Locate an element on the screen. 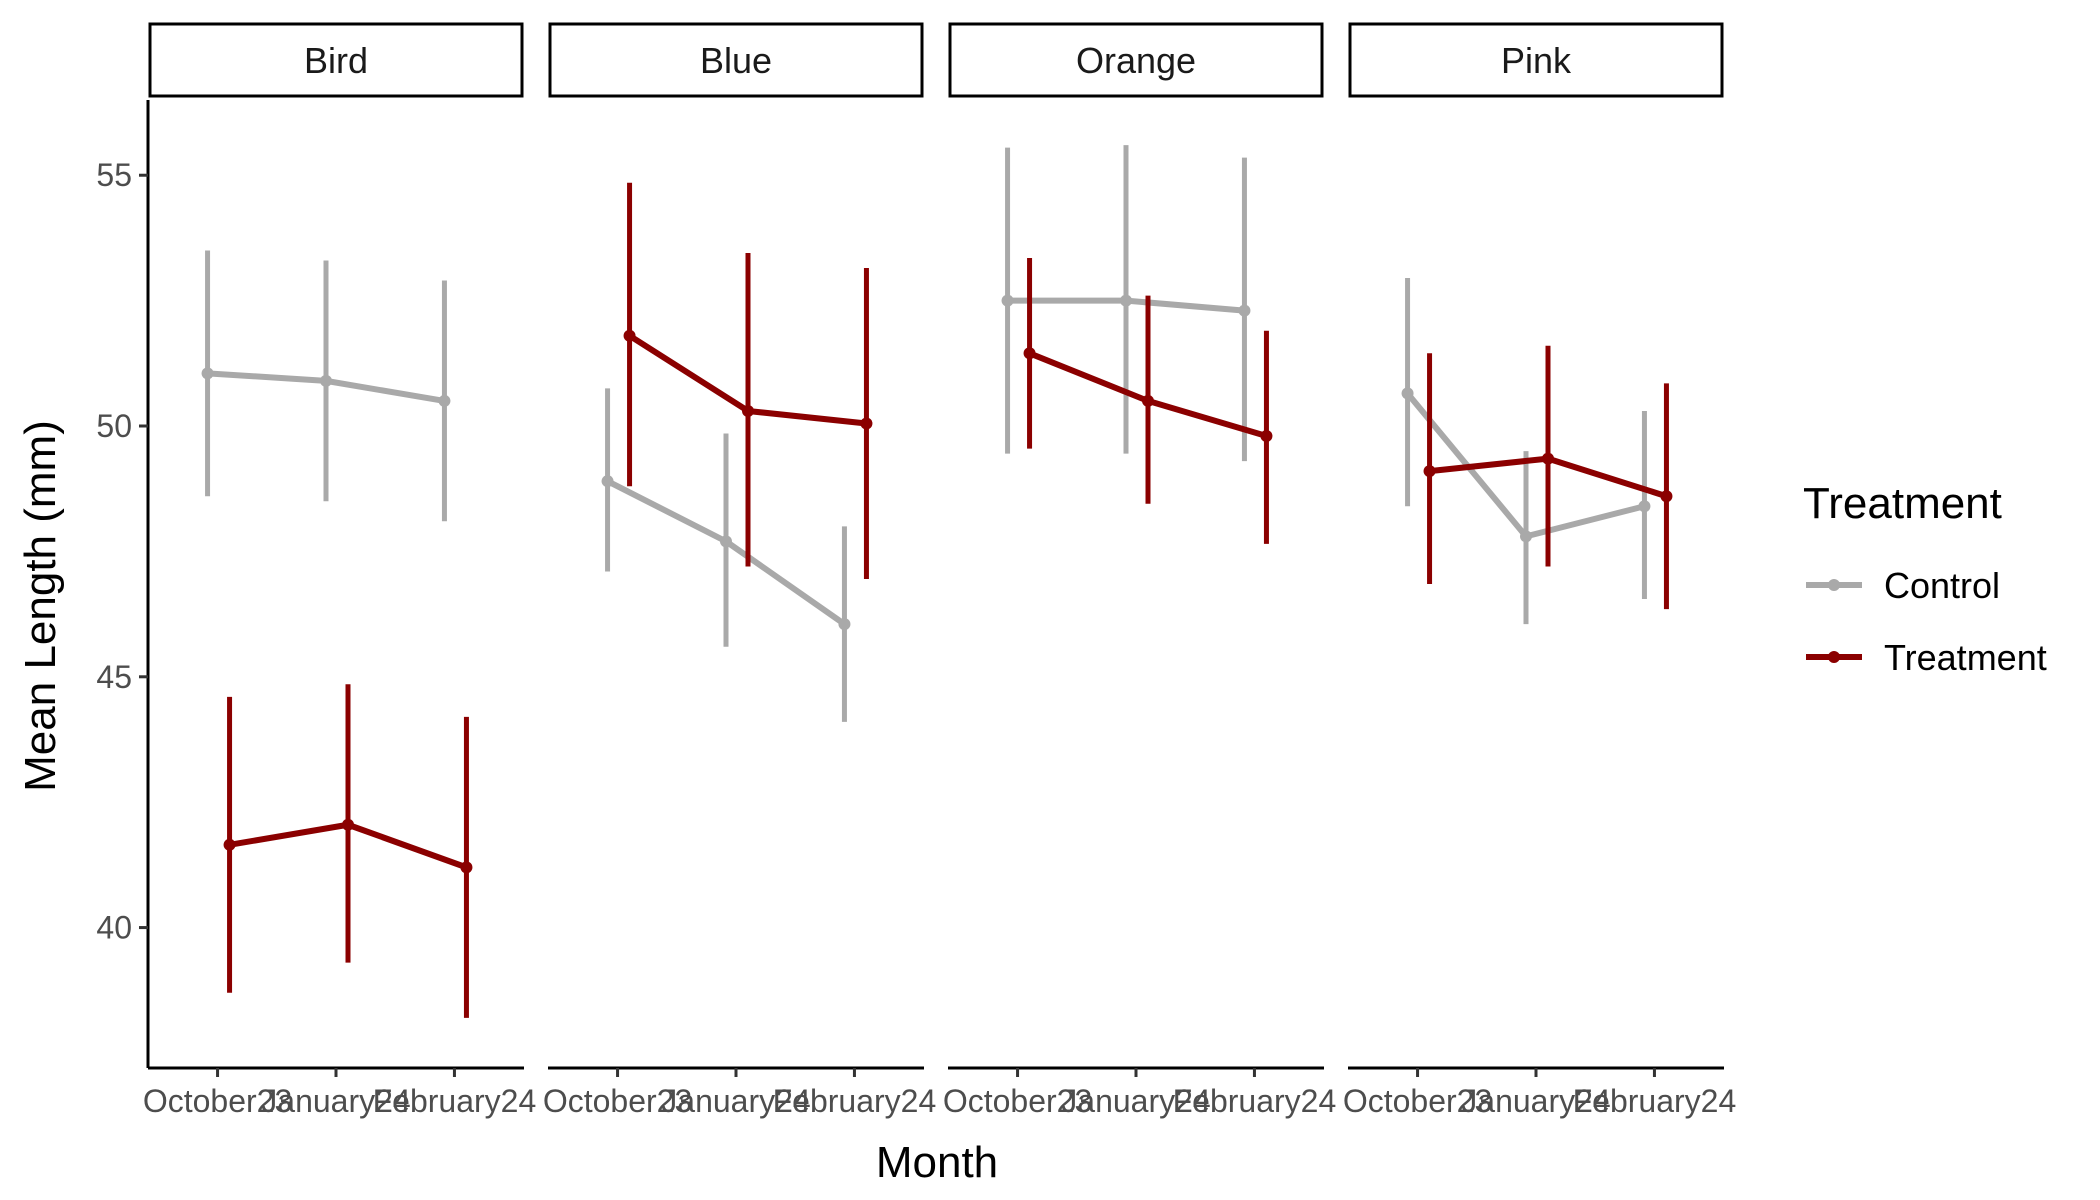 The image size is (2100, 1200). legend-label: Treatment is located at coordinates (1965, 657).